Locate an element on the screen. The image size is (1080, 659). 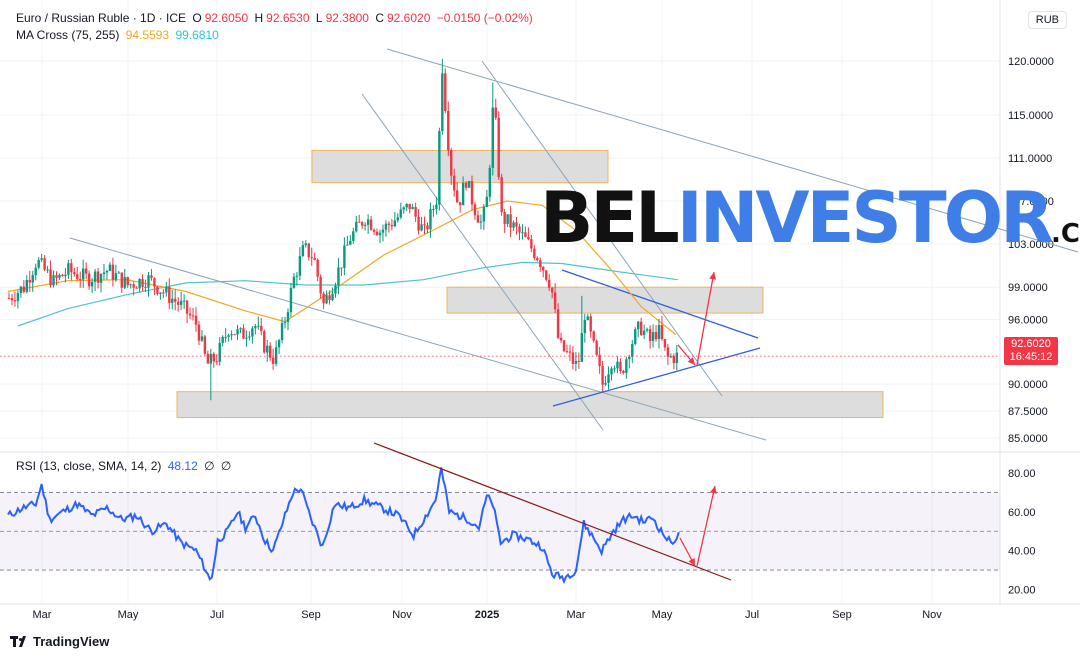
channel-upper-line is located at coordinates (660, 304).